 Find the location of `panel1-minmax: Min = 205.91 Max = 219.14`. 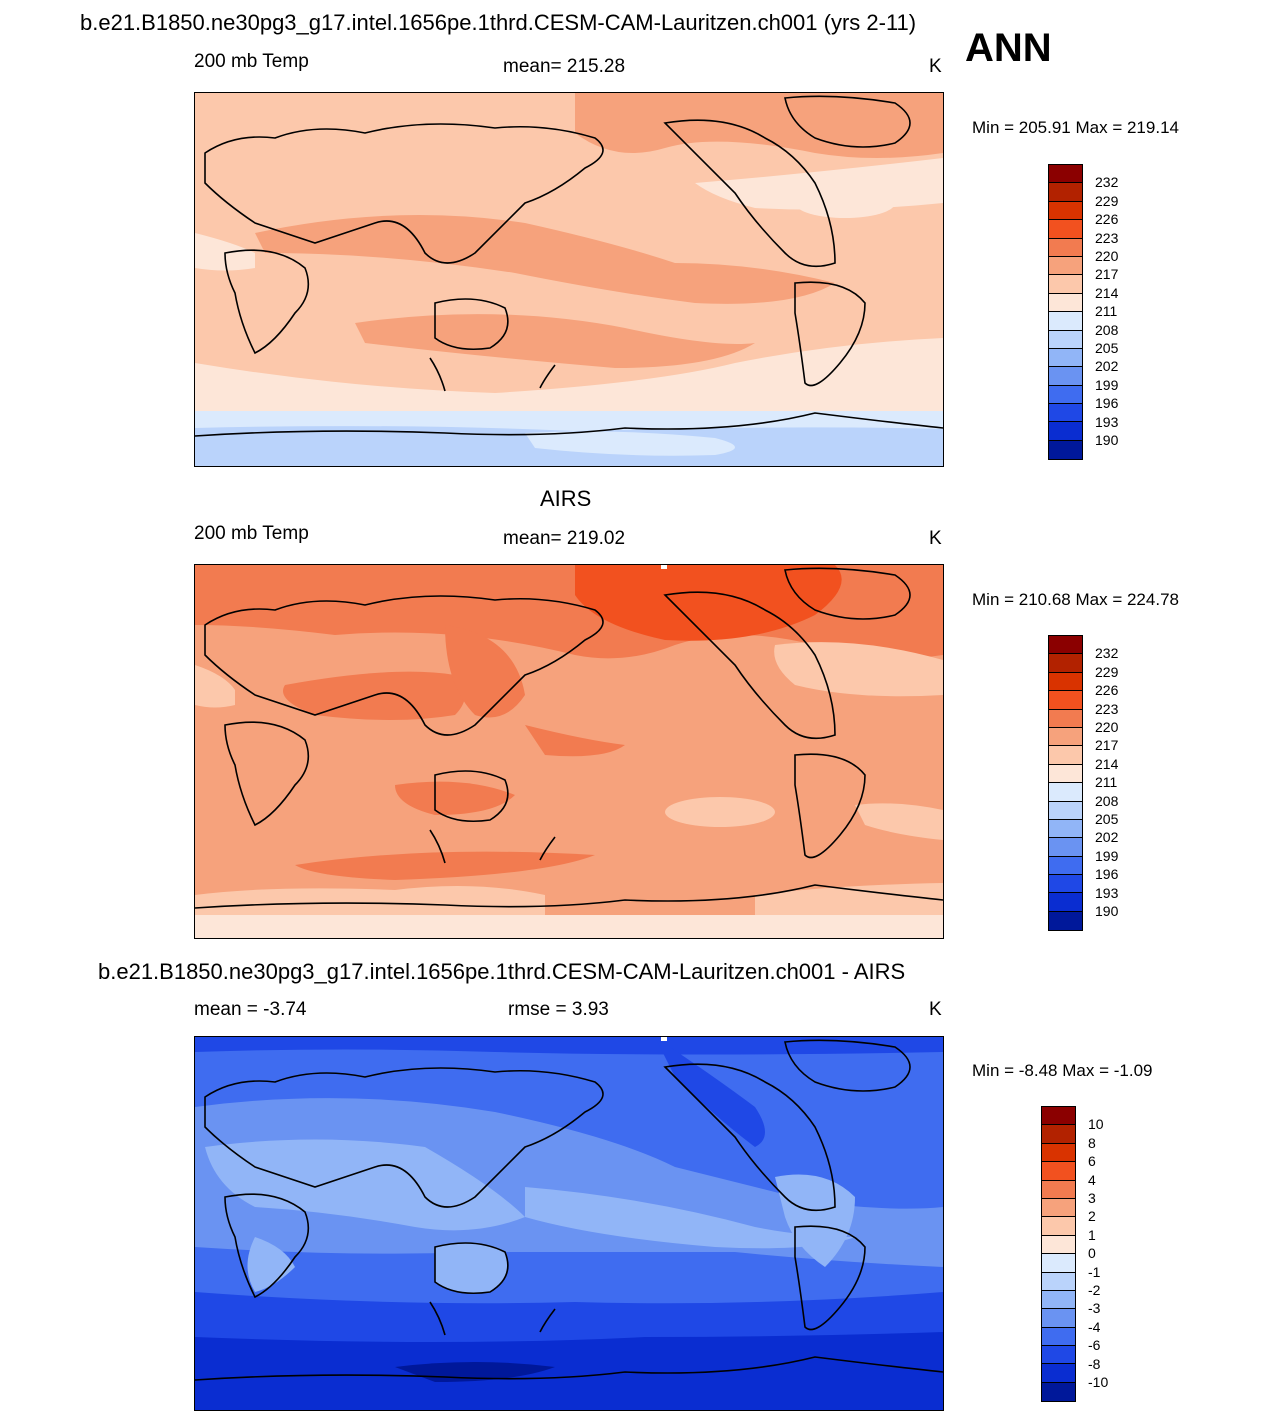

panel1-minmax: Min = 205.91 Max = 219.14 is located at coordinates (1075, 127).